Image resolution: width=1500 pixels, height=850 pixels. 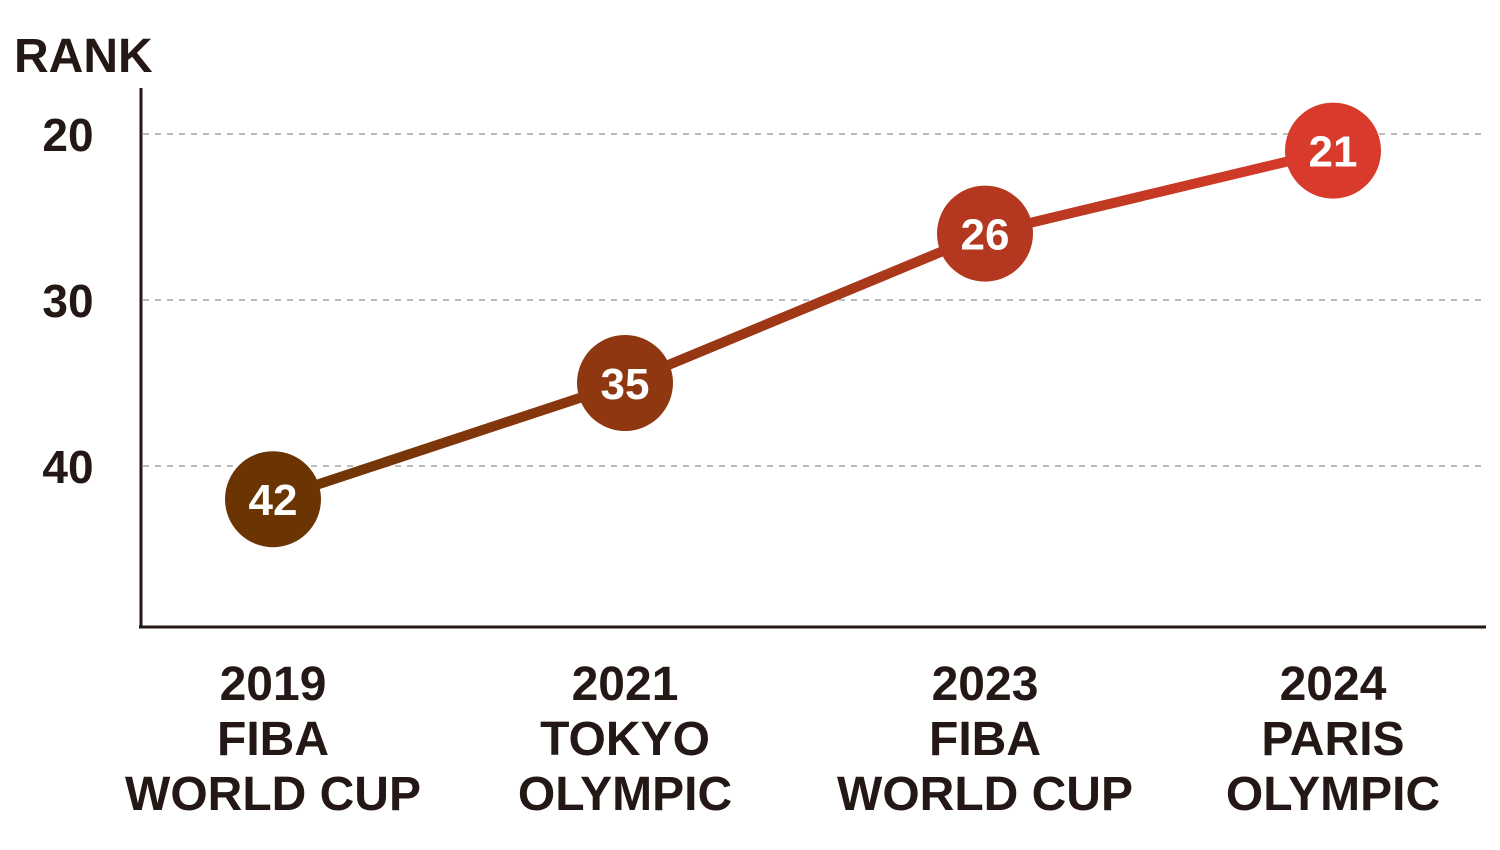 I want to click on y-tick-label-30: 30, so click(x=67, y=301).